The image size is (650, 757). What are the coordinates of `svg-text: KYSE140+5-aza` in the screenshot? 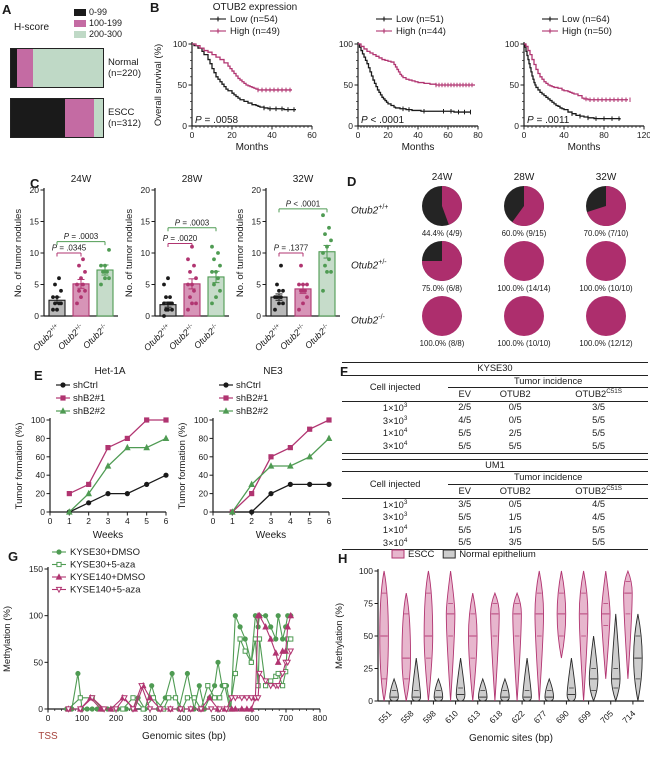 It's located at (105, 590).